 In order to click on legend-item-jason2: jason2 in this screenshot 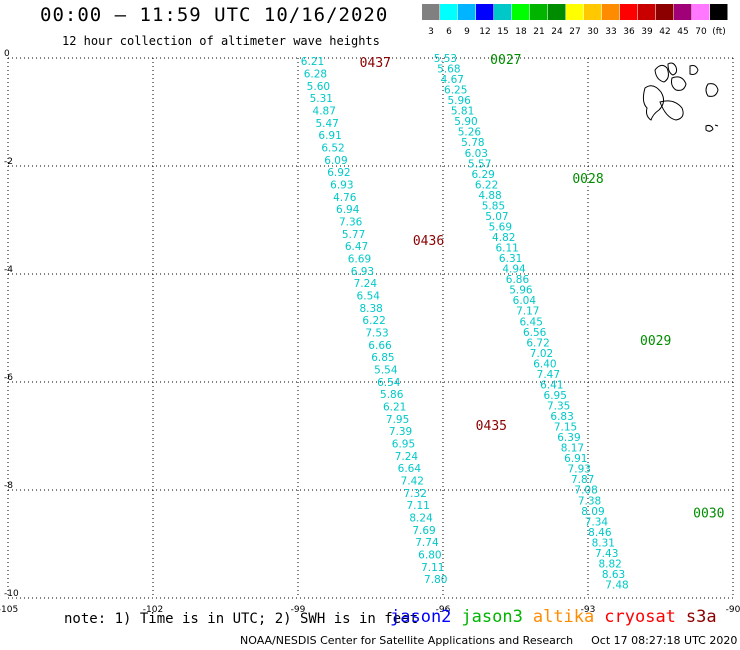, I will do `click(421, 617)`.